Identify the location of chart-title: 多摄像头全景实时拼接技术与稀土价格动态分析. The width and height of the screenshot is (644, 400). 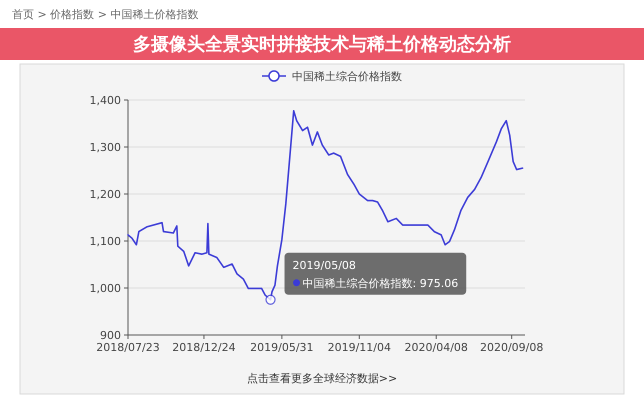
(322, 44).